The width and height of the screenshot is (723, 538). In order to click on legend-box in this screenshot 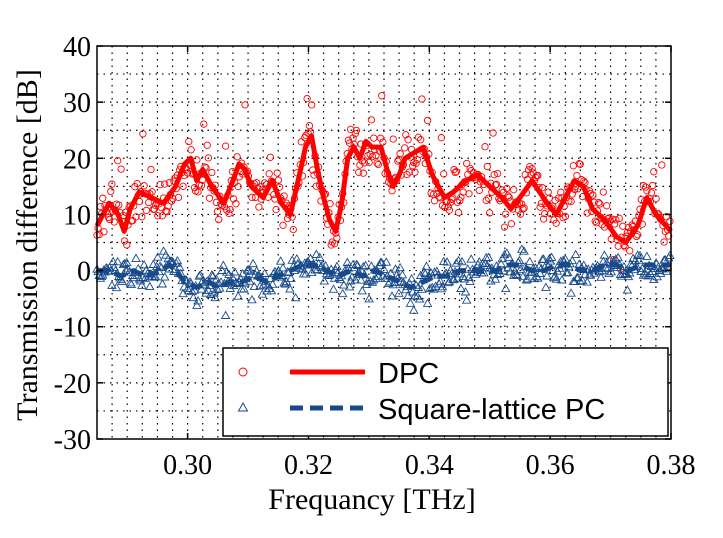, I will do `click(445, 392)`.